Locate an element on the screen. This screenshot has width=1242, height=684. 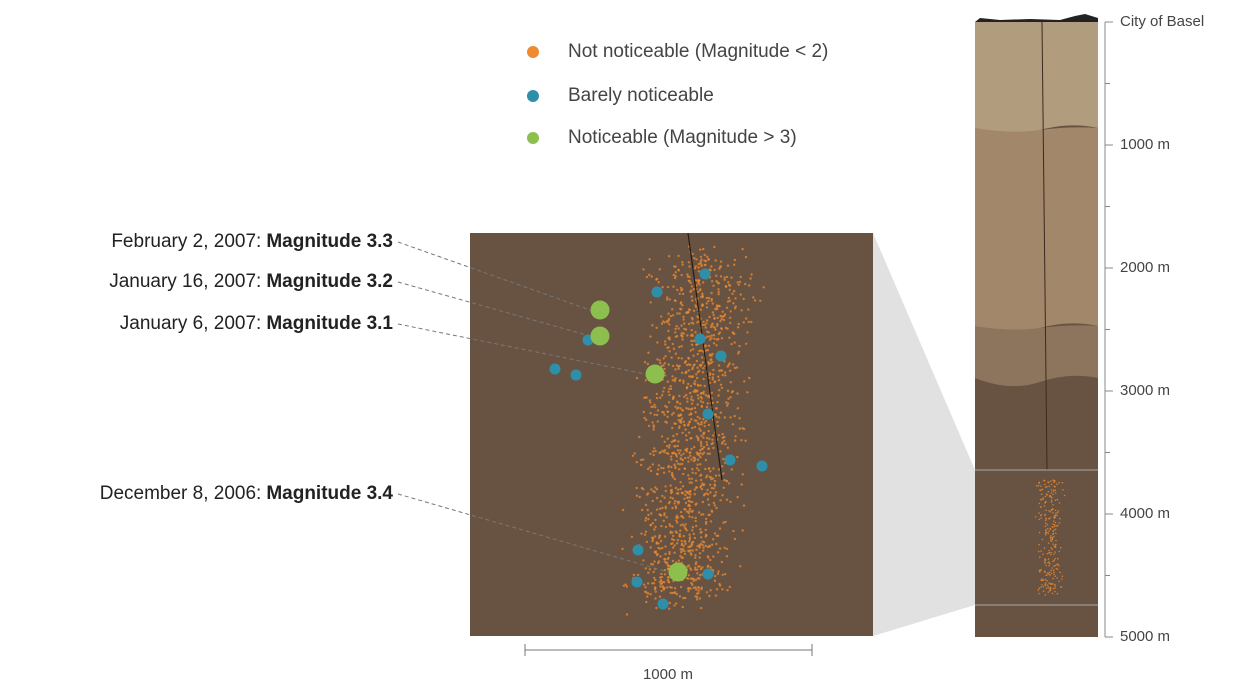
scatter is located at coordinates (693, 430).